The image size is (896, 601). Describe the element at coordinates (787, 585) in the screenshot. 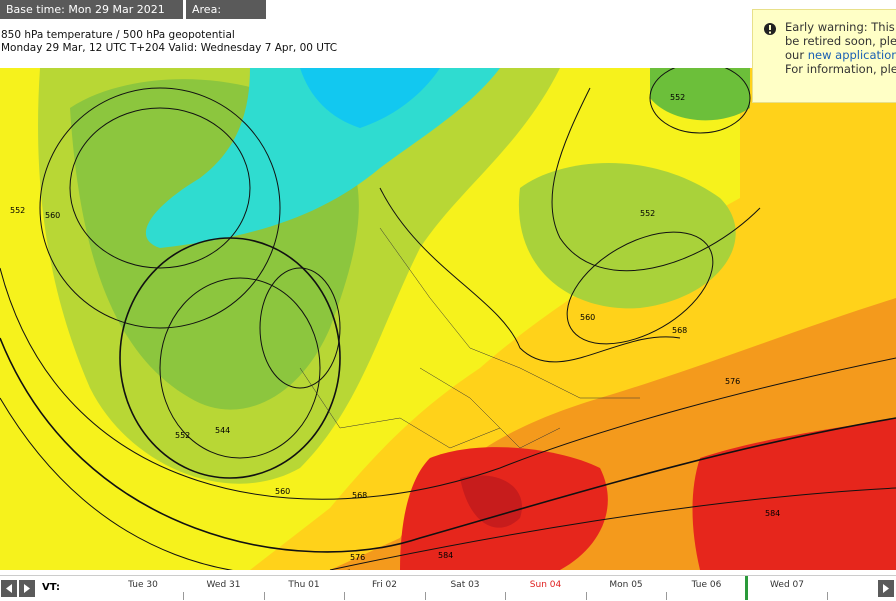

I see `day-label: Wed 07` at that location.